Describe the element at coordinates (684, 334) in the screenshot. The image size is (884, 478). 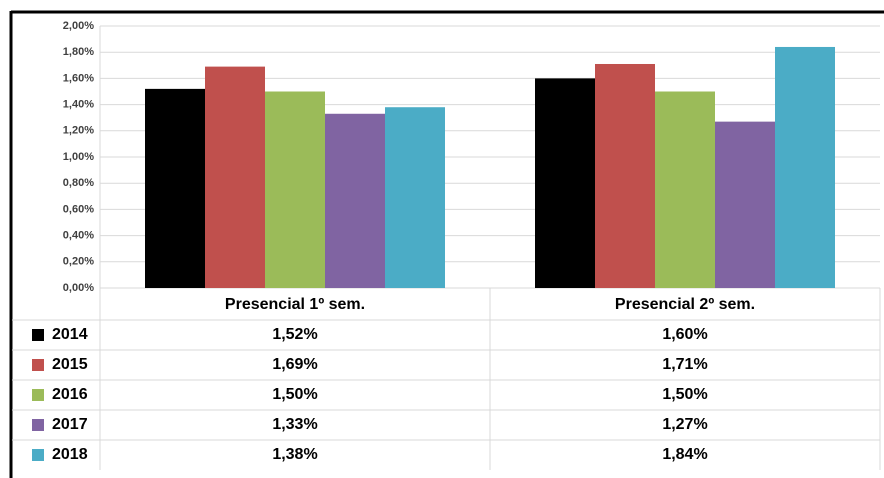
I see `data-label: 1,60%` at that location.